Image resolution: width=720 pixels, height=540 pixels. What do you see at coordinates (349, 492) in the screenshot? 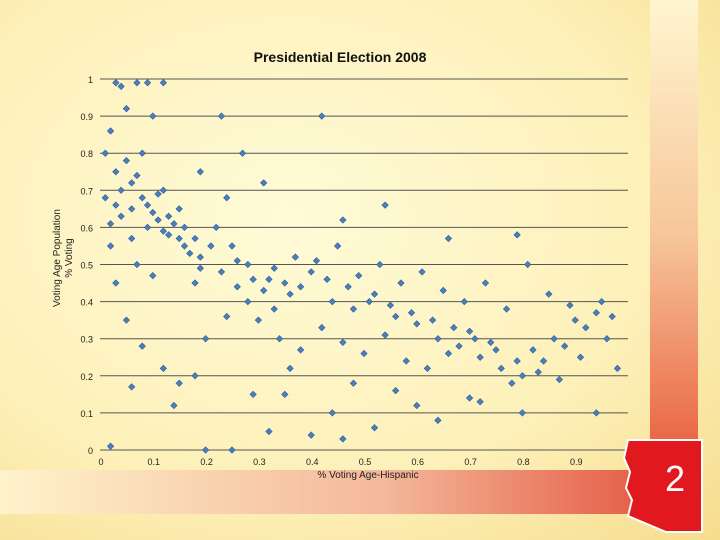
I see `decorative-bar-bottom` at bounding box center [349, 492].